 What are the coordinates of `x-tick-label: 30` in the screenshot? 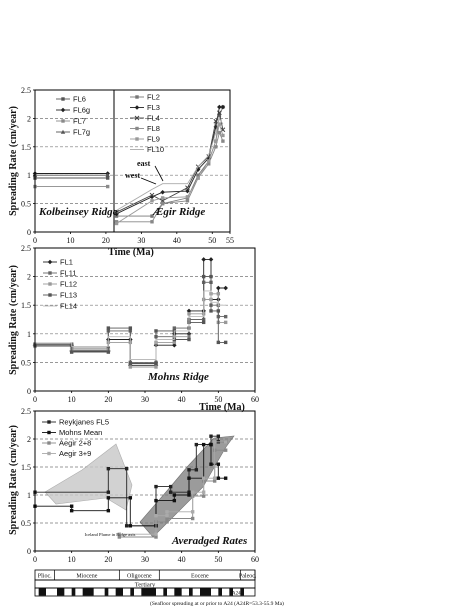 It's located at (145, 559).